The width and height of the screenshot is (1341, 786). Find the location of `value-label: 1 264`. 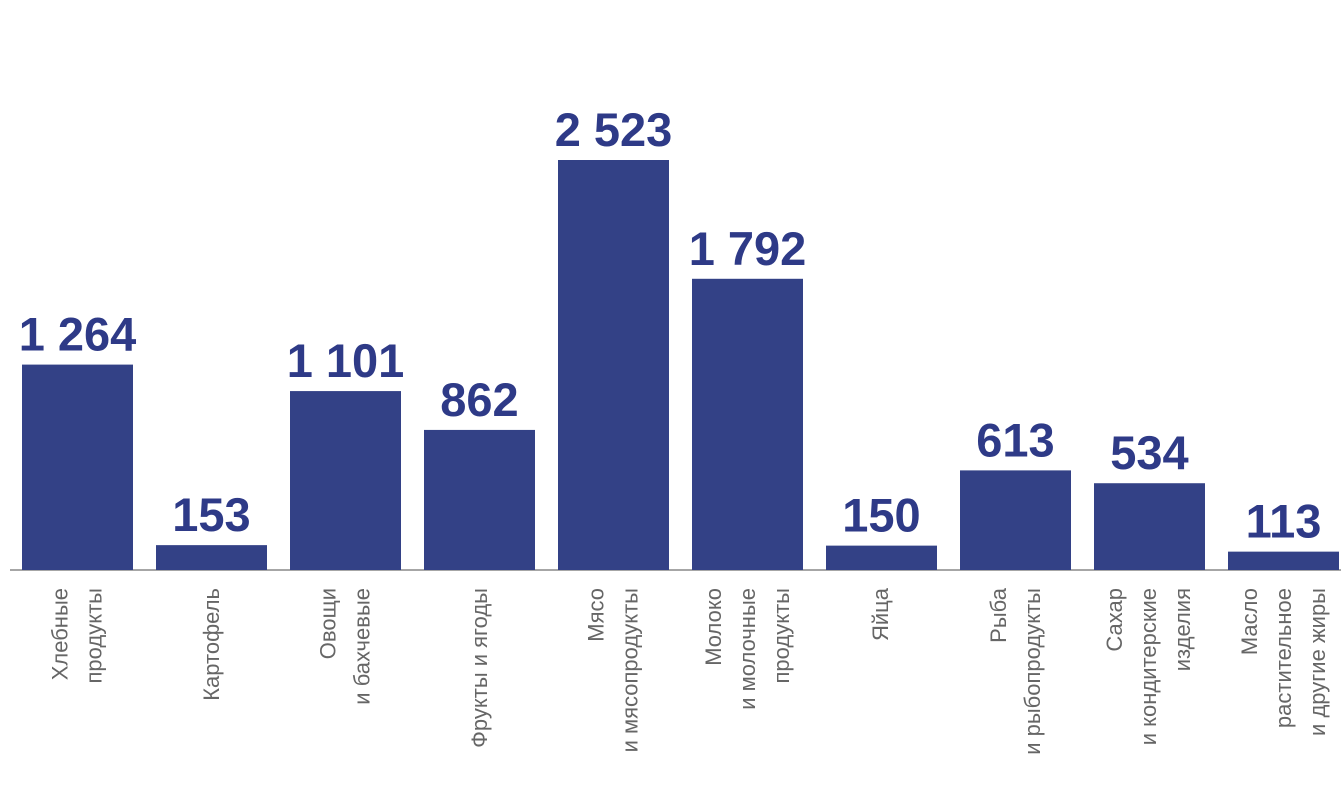

value-label: 1 264 is located at coordinates (78, 334).